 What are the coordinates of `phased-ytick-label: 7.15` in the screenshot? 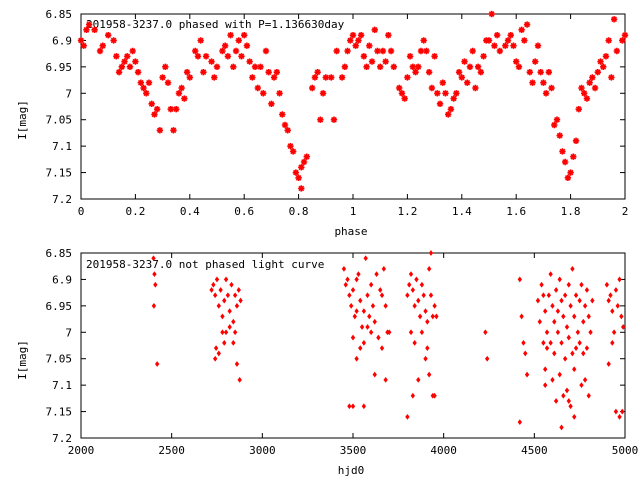 It's located at (59, 173).